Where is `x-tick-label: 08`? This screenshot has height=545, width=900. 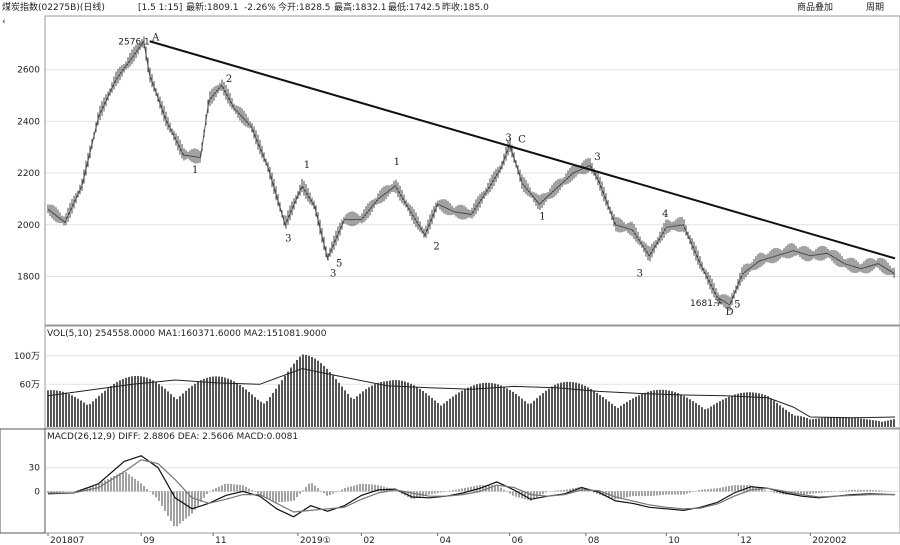
x-tick-label: 08 is located at coordinates (594, 540).